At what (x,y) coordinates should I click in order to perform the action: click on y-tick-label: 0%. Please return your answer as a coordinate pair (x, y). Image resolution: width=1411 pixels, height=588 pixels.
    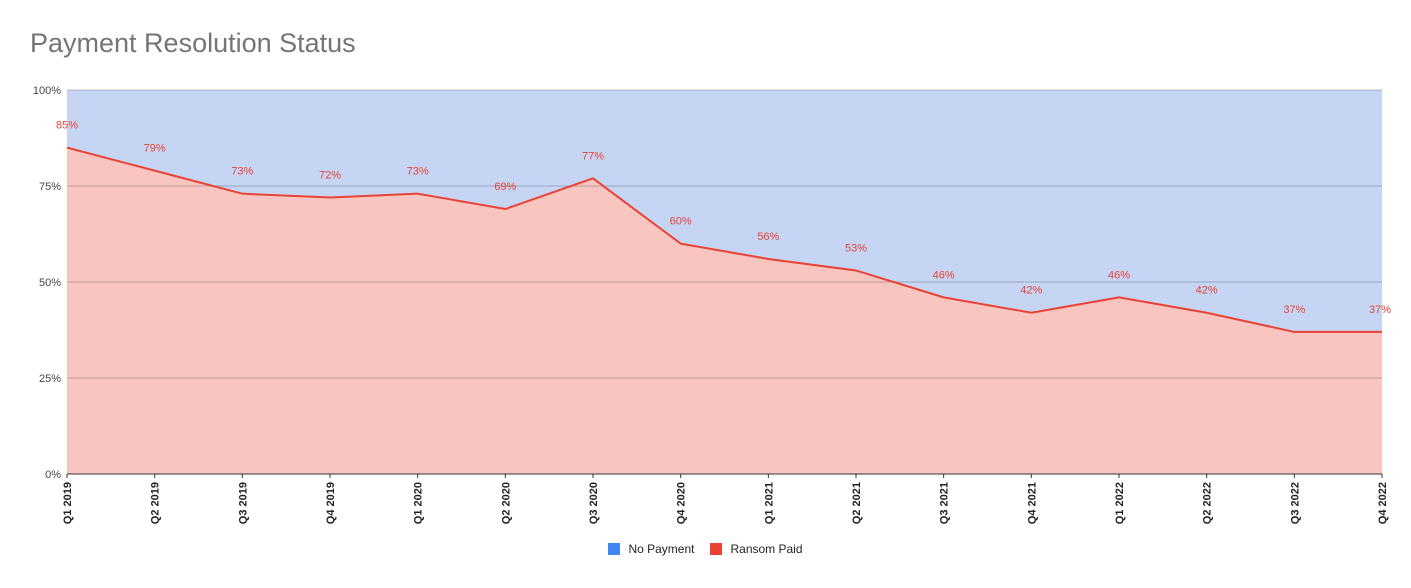
    Looking at the image, I should click on (53, 475).